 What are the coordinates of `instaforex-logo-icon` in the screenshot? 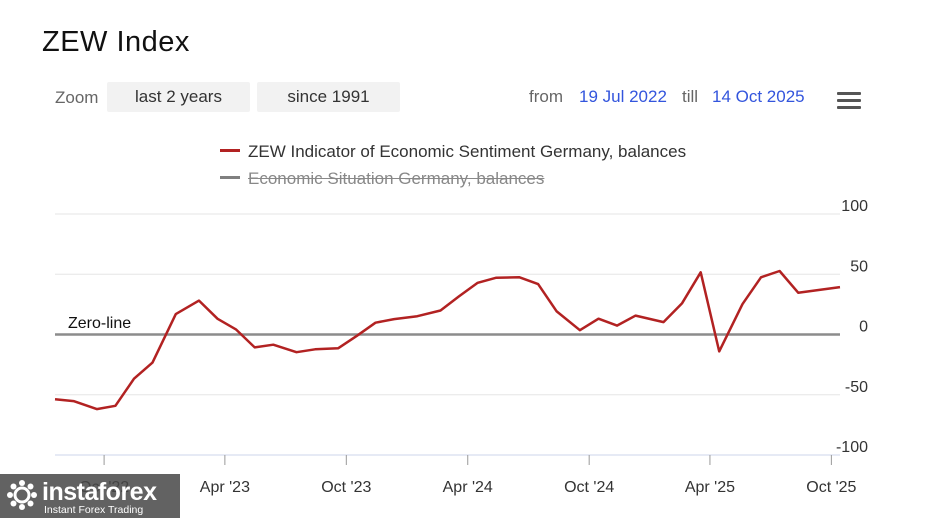 It's located at (22, 495).